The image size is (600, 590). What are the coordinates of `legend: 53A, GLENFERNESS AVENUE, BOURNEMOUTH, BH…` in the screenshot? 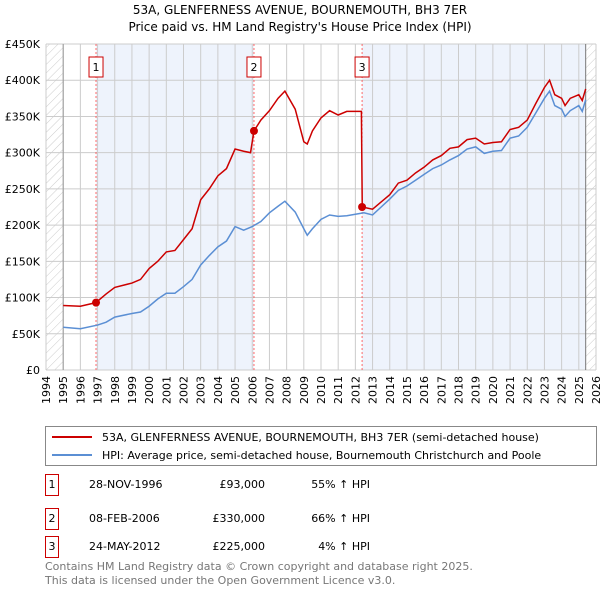 It's located at (321, 446).